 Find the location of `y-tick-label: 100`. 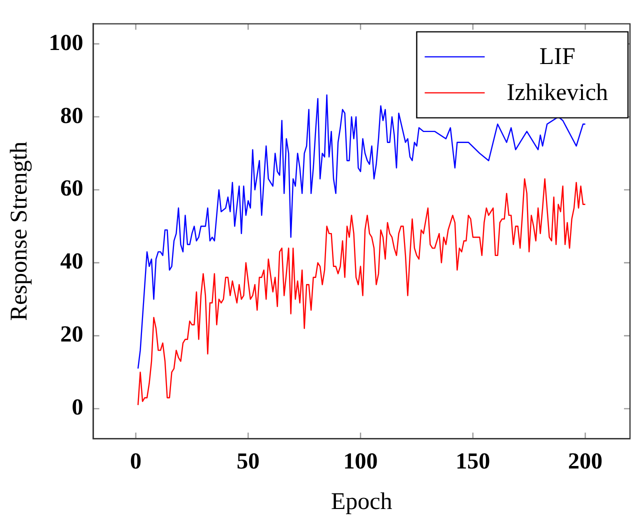

y-tick-label: 100 is located at coordinates (66, 42).